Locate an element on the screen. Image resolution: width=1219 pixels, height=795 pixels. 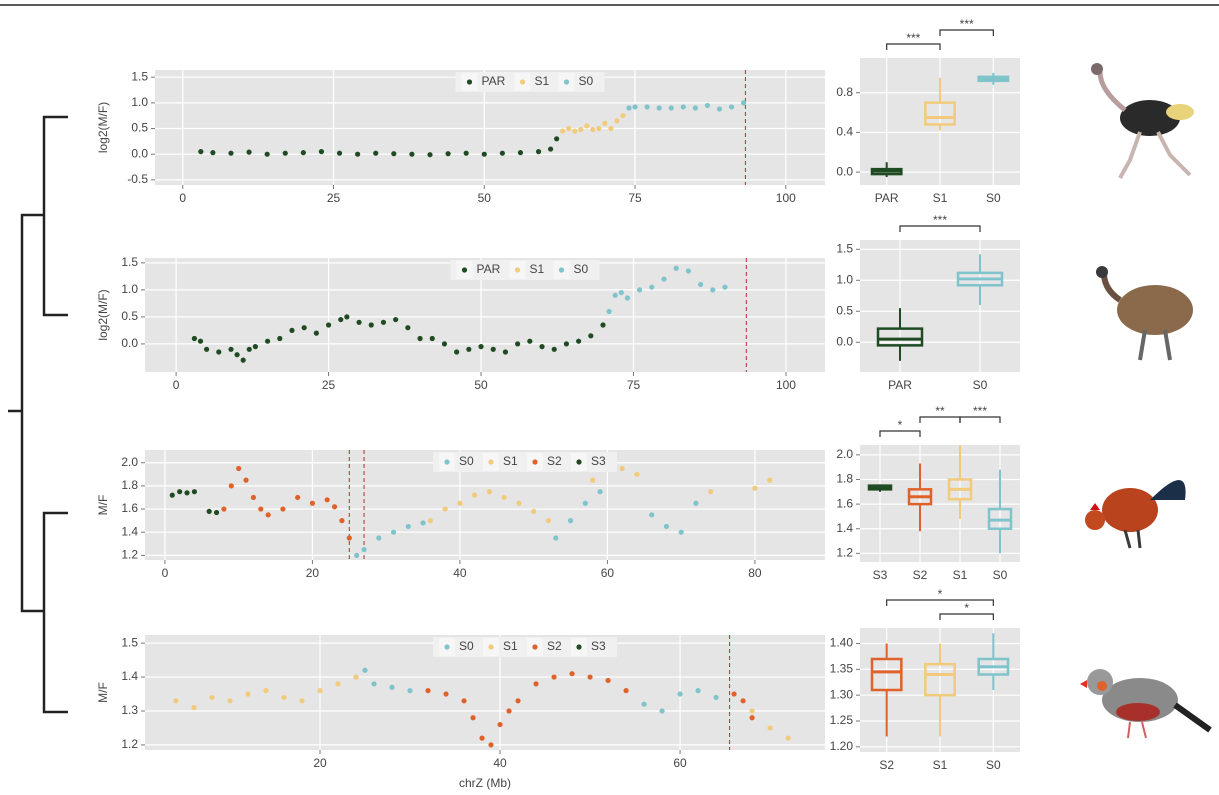
y-tick-label: 1.0 is located at coordinates (139, 102).